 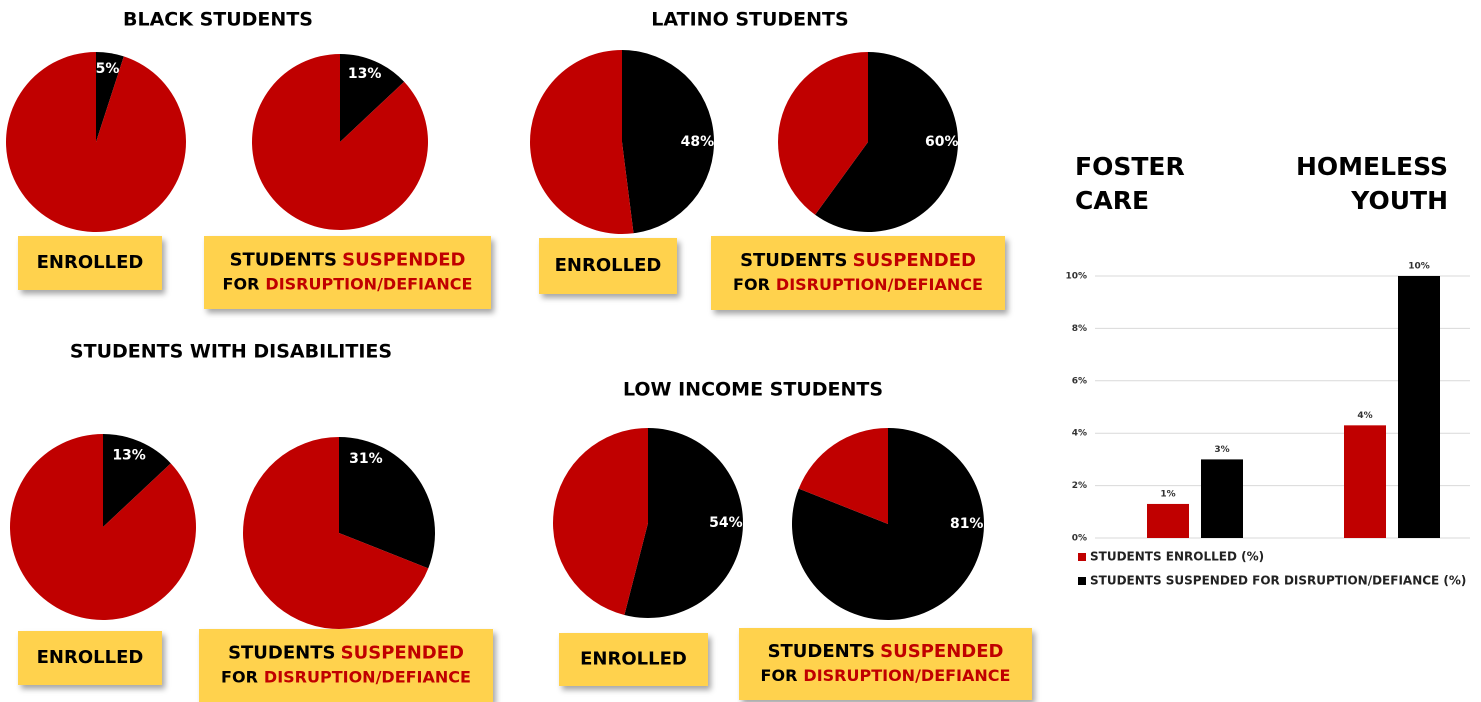 I want to click on bar-label: 10%, so click(x=1419, y=267).